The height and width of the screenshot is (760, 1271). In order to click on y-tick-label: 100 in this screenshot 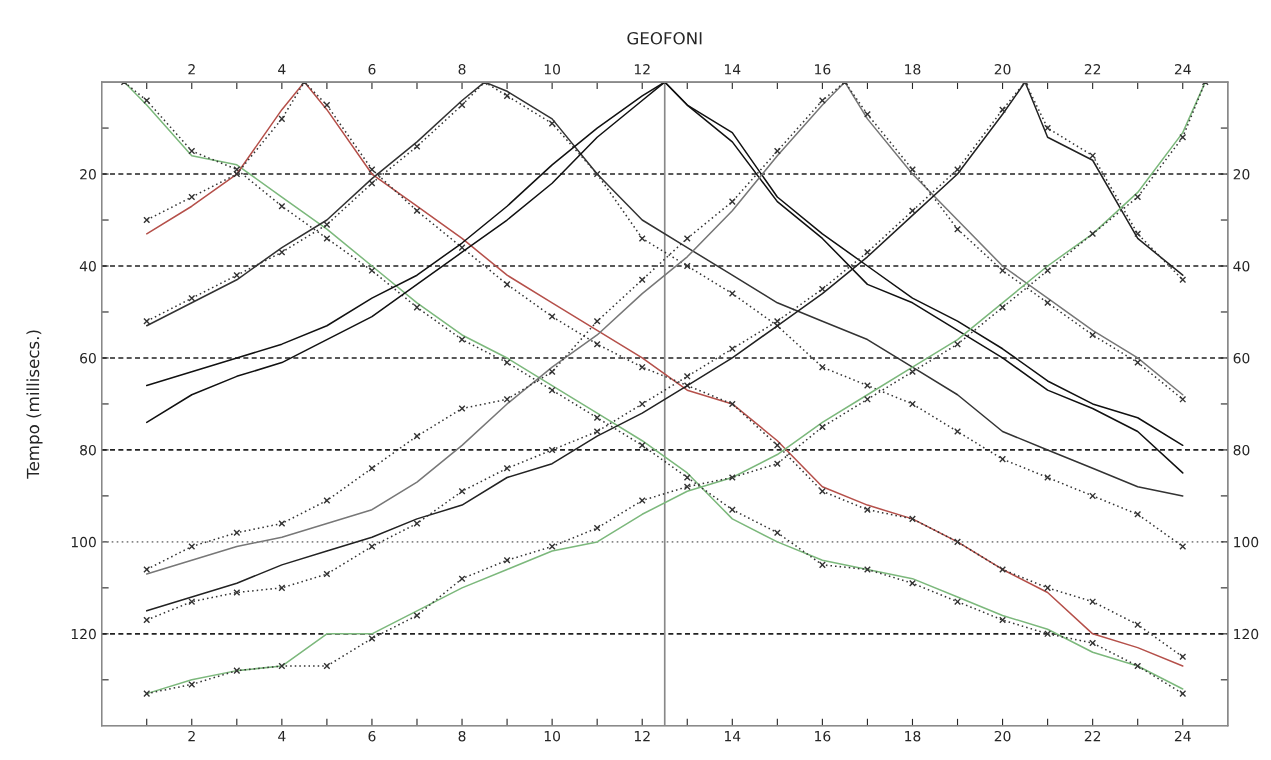, I will do `click(83, 542)`.